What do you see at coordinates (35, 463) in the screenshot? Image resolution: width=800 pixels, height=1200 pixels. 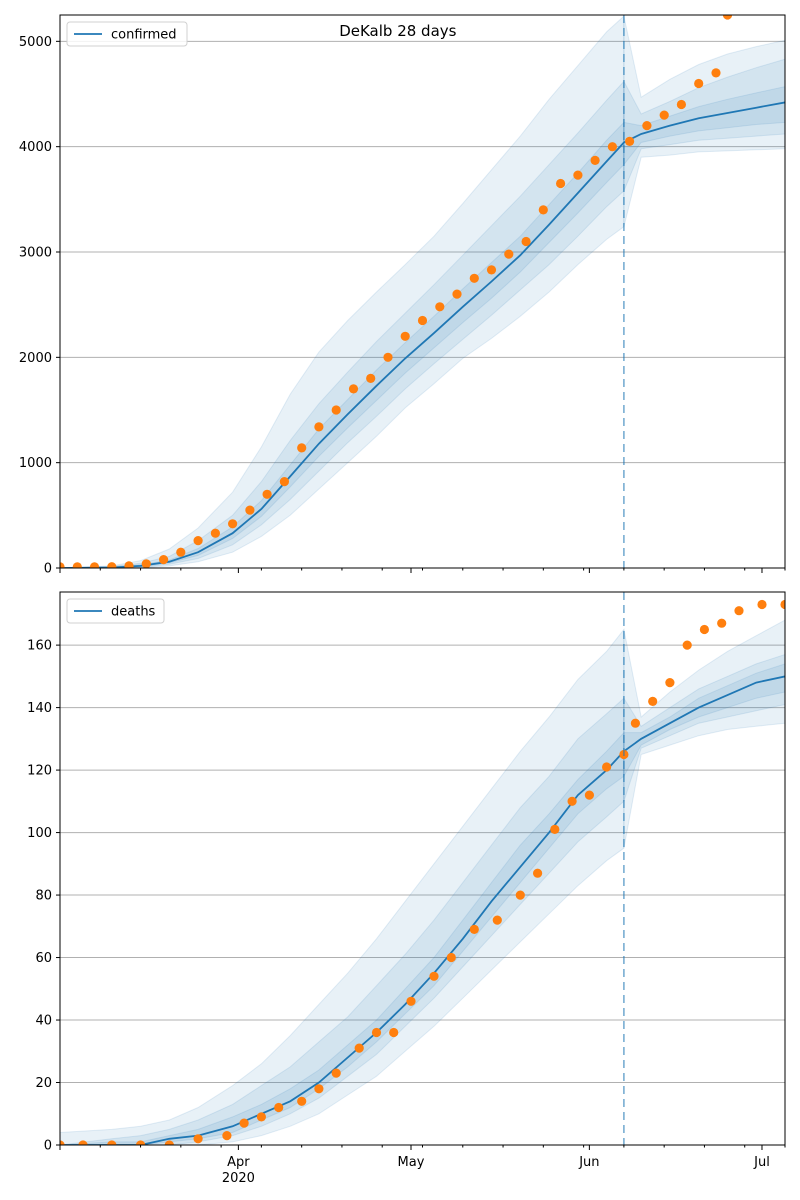 I see `y-tick-label: 1000` at bounding box center [35, 463].